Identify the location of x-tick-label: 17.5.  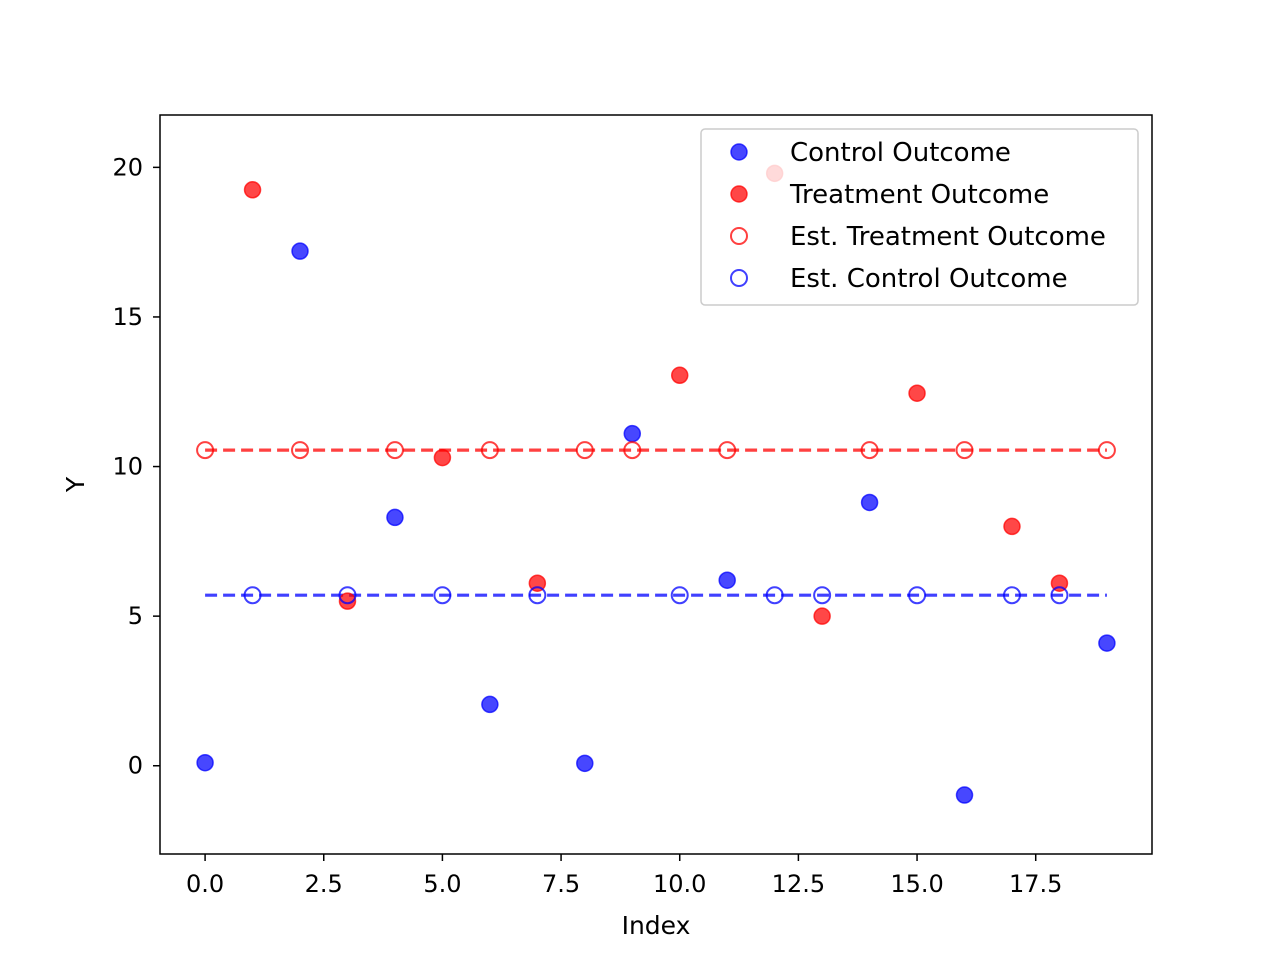
(1035, 884).